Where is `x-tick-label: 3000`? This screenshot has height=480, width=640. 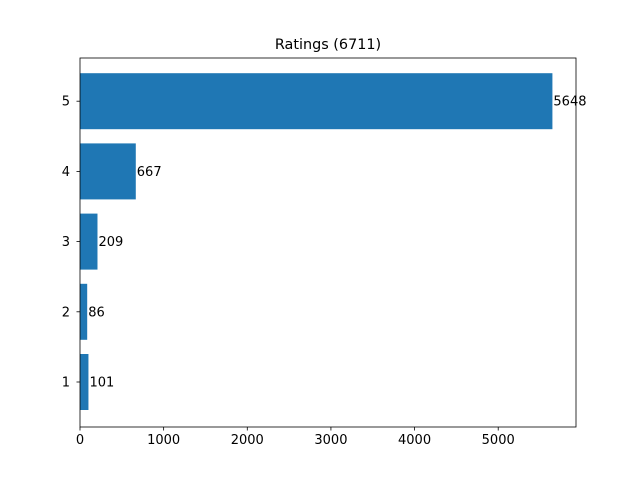 x-tick-label: 3000 is located at coordinates (330, 440).